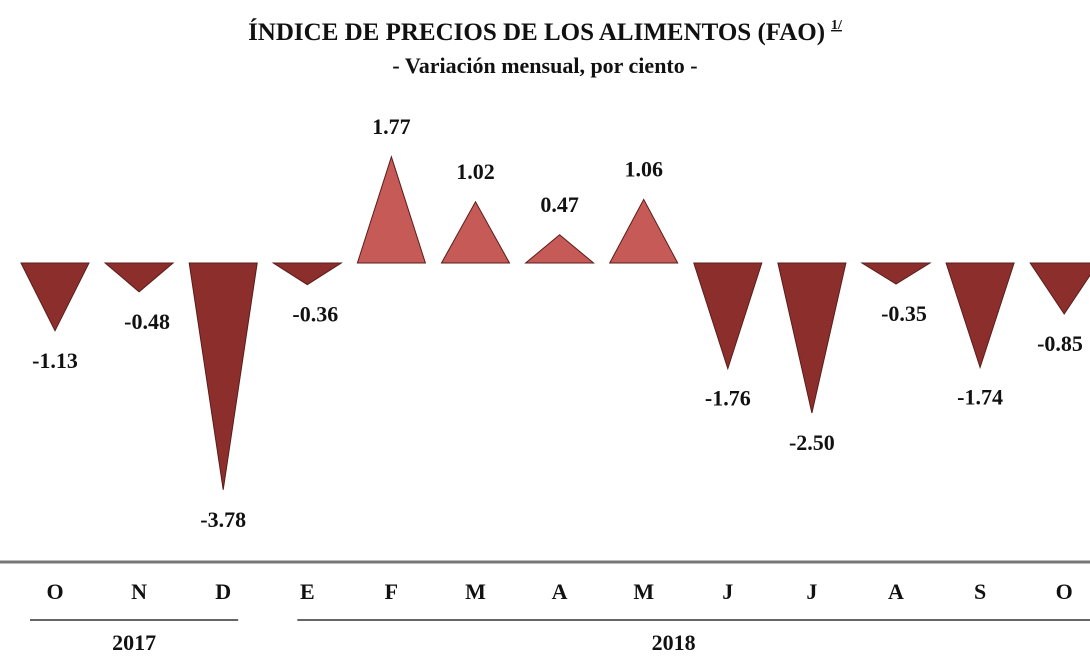  What do you see at coordinates (147, 321) in the screenshot?
I see `value-label: -0.48` at bounding box center [147, 321].